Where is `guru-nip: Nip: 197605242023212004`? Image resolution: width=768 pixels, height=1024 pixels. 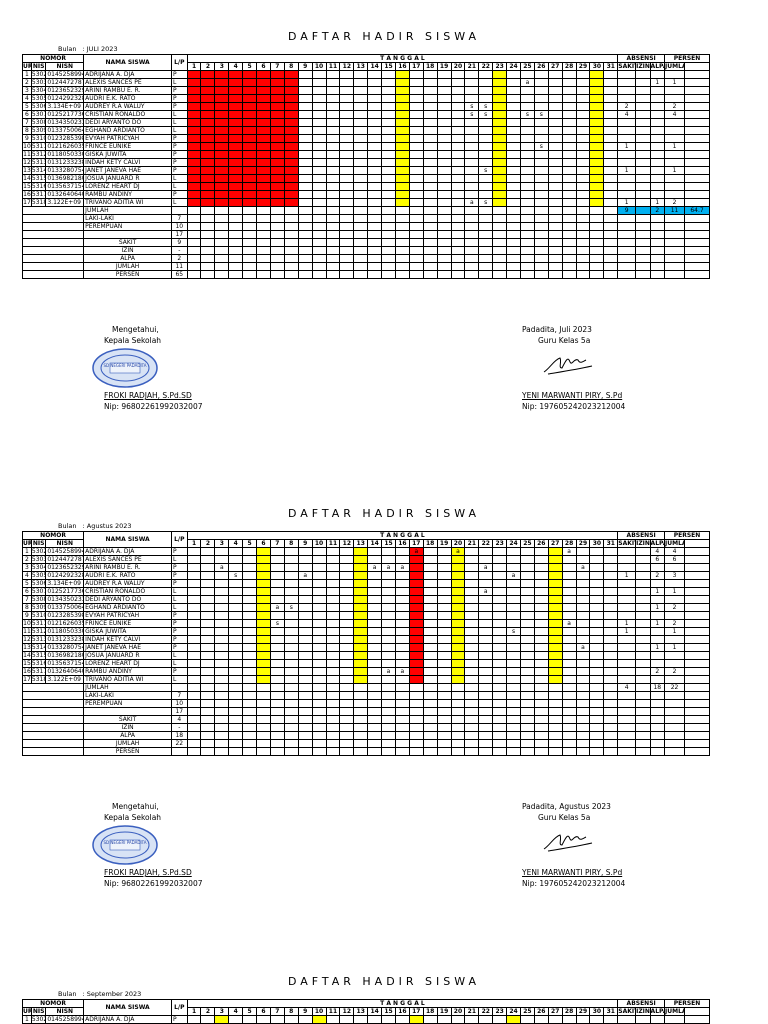 guru-nip: Nip: 197605242023212004 is located at coordinates (574, 883).